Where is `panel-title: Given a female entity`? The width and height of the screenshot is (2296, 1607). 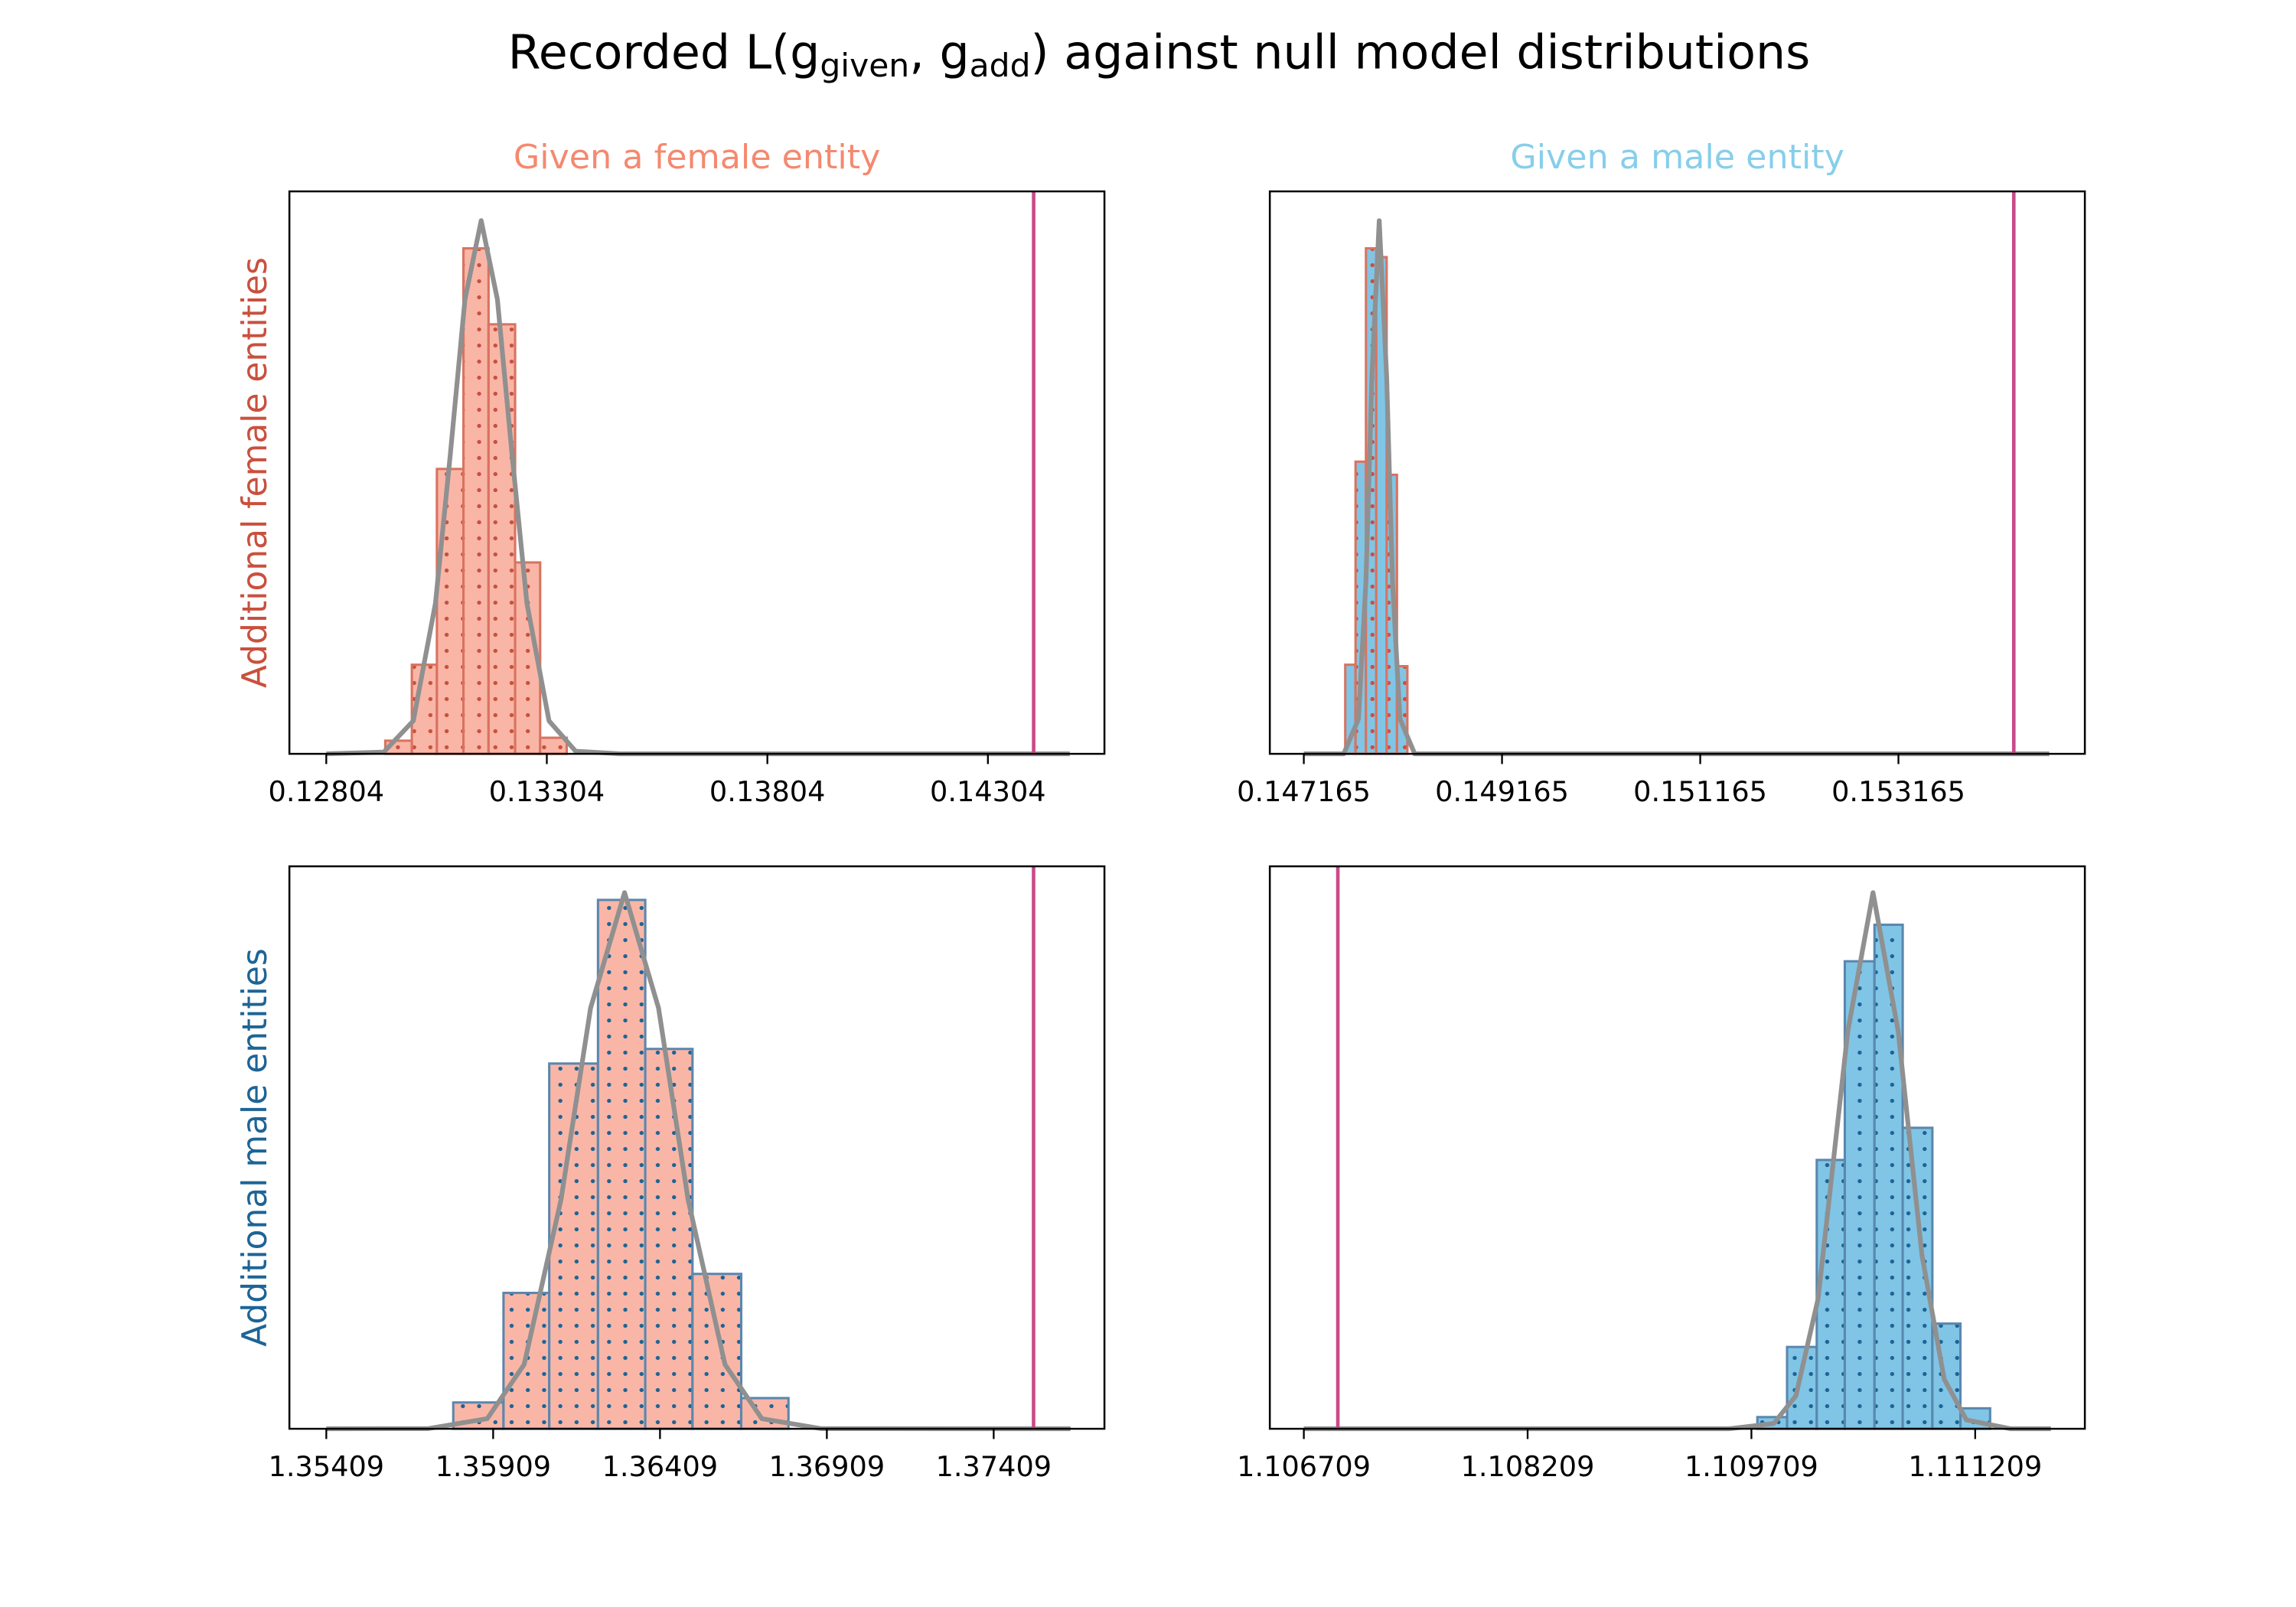
panel-title: Given a female entity is located at coordinates (697, 157).